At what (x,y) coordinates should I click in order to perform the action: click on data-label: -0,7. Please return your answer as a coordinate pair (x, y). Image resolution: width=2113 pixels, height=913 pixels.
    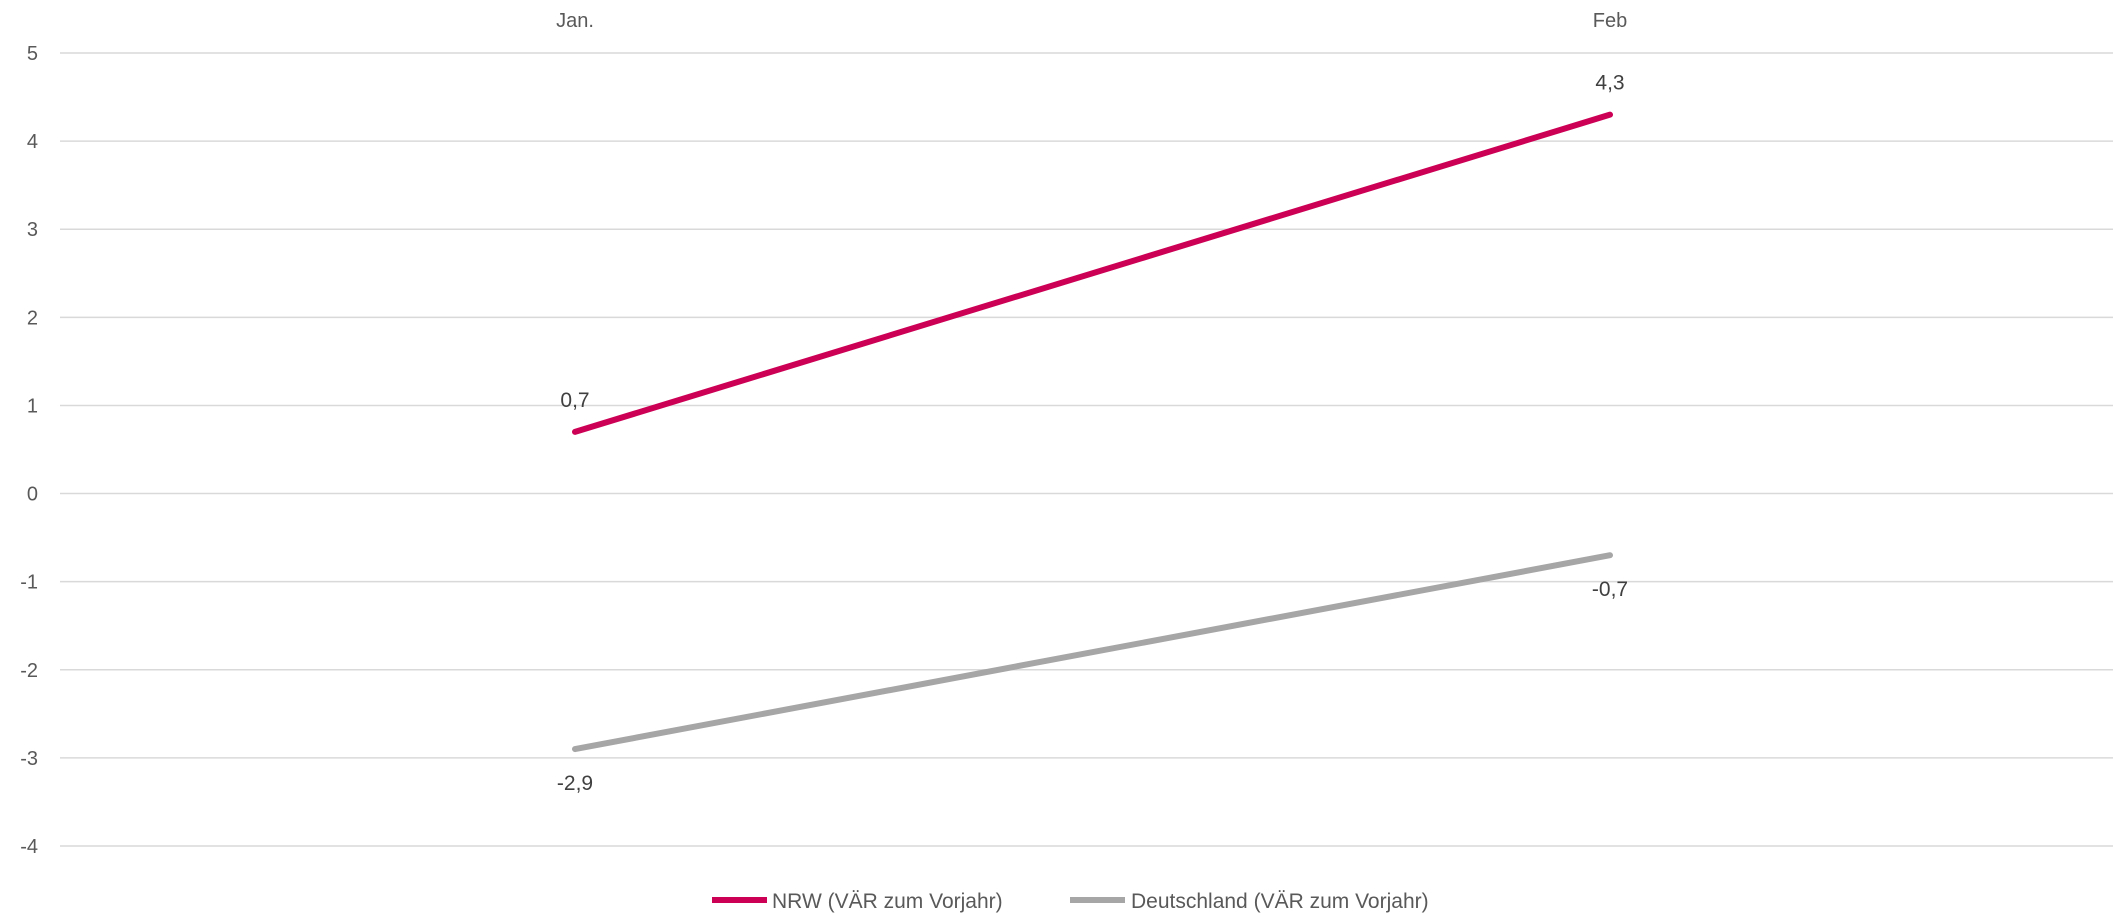
    Looking at the image, I should click on (1610, 589).